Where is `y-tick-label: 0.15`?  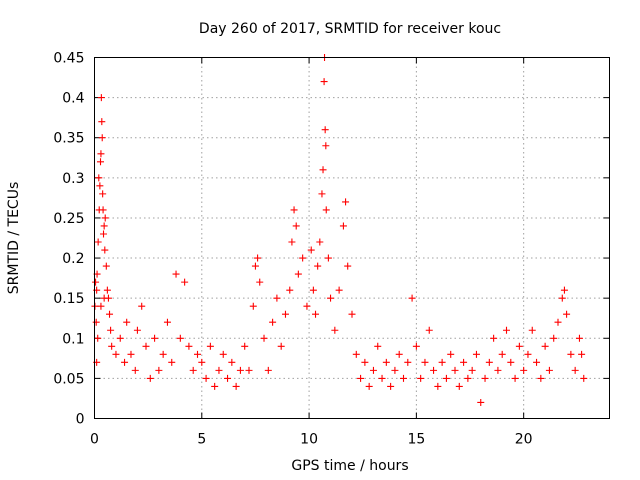 y-tick-label: 0.15 is located at coordinates (68, 299).